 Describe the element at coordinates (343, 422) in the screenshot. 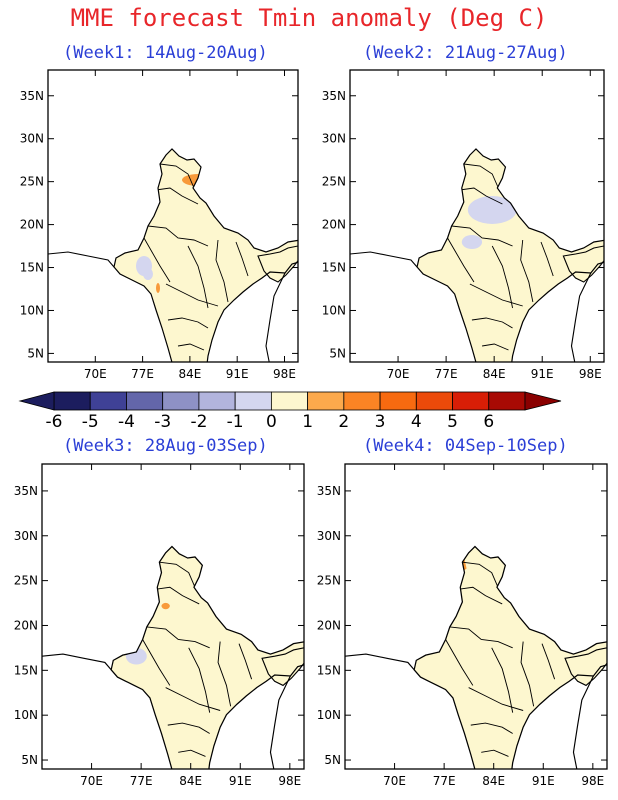

I see `colorbar-label: 2` at that location.